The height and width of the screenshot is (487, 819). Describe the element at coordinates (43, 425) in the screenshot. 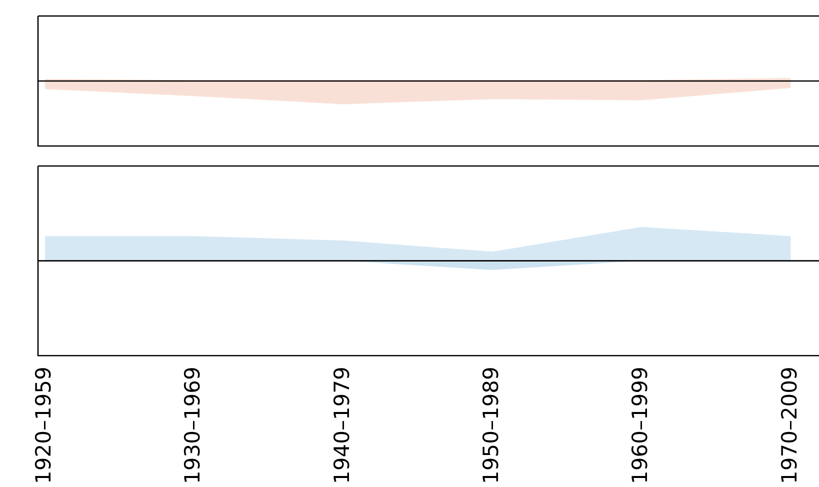

I see `x-tick-label: 1920–1959` at that location.